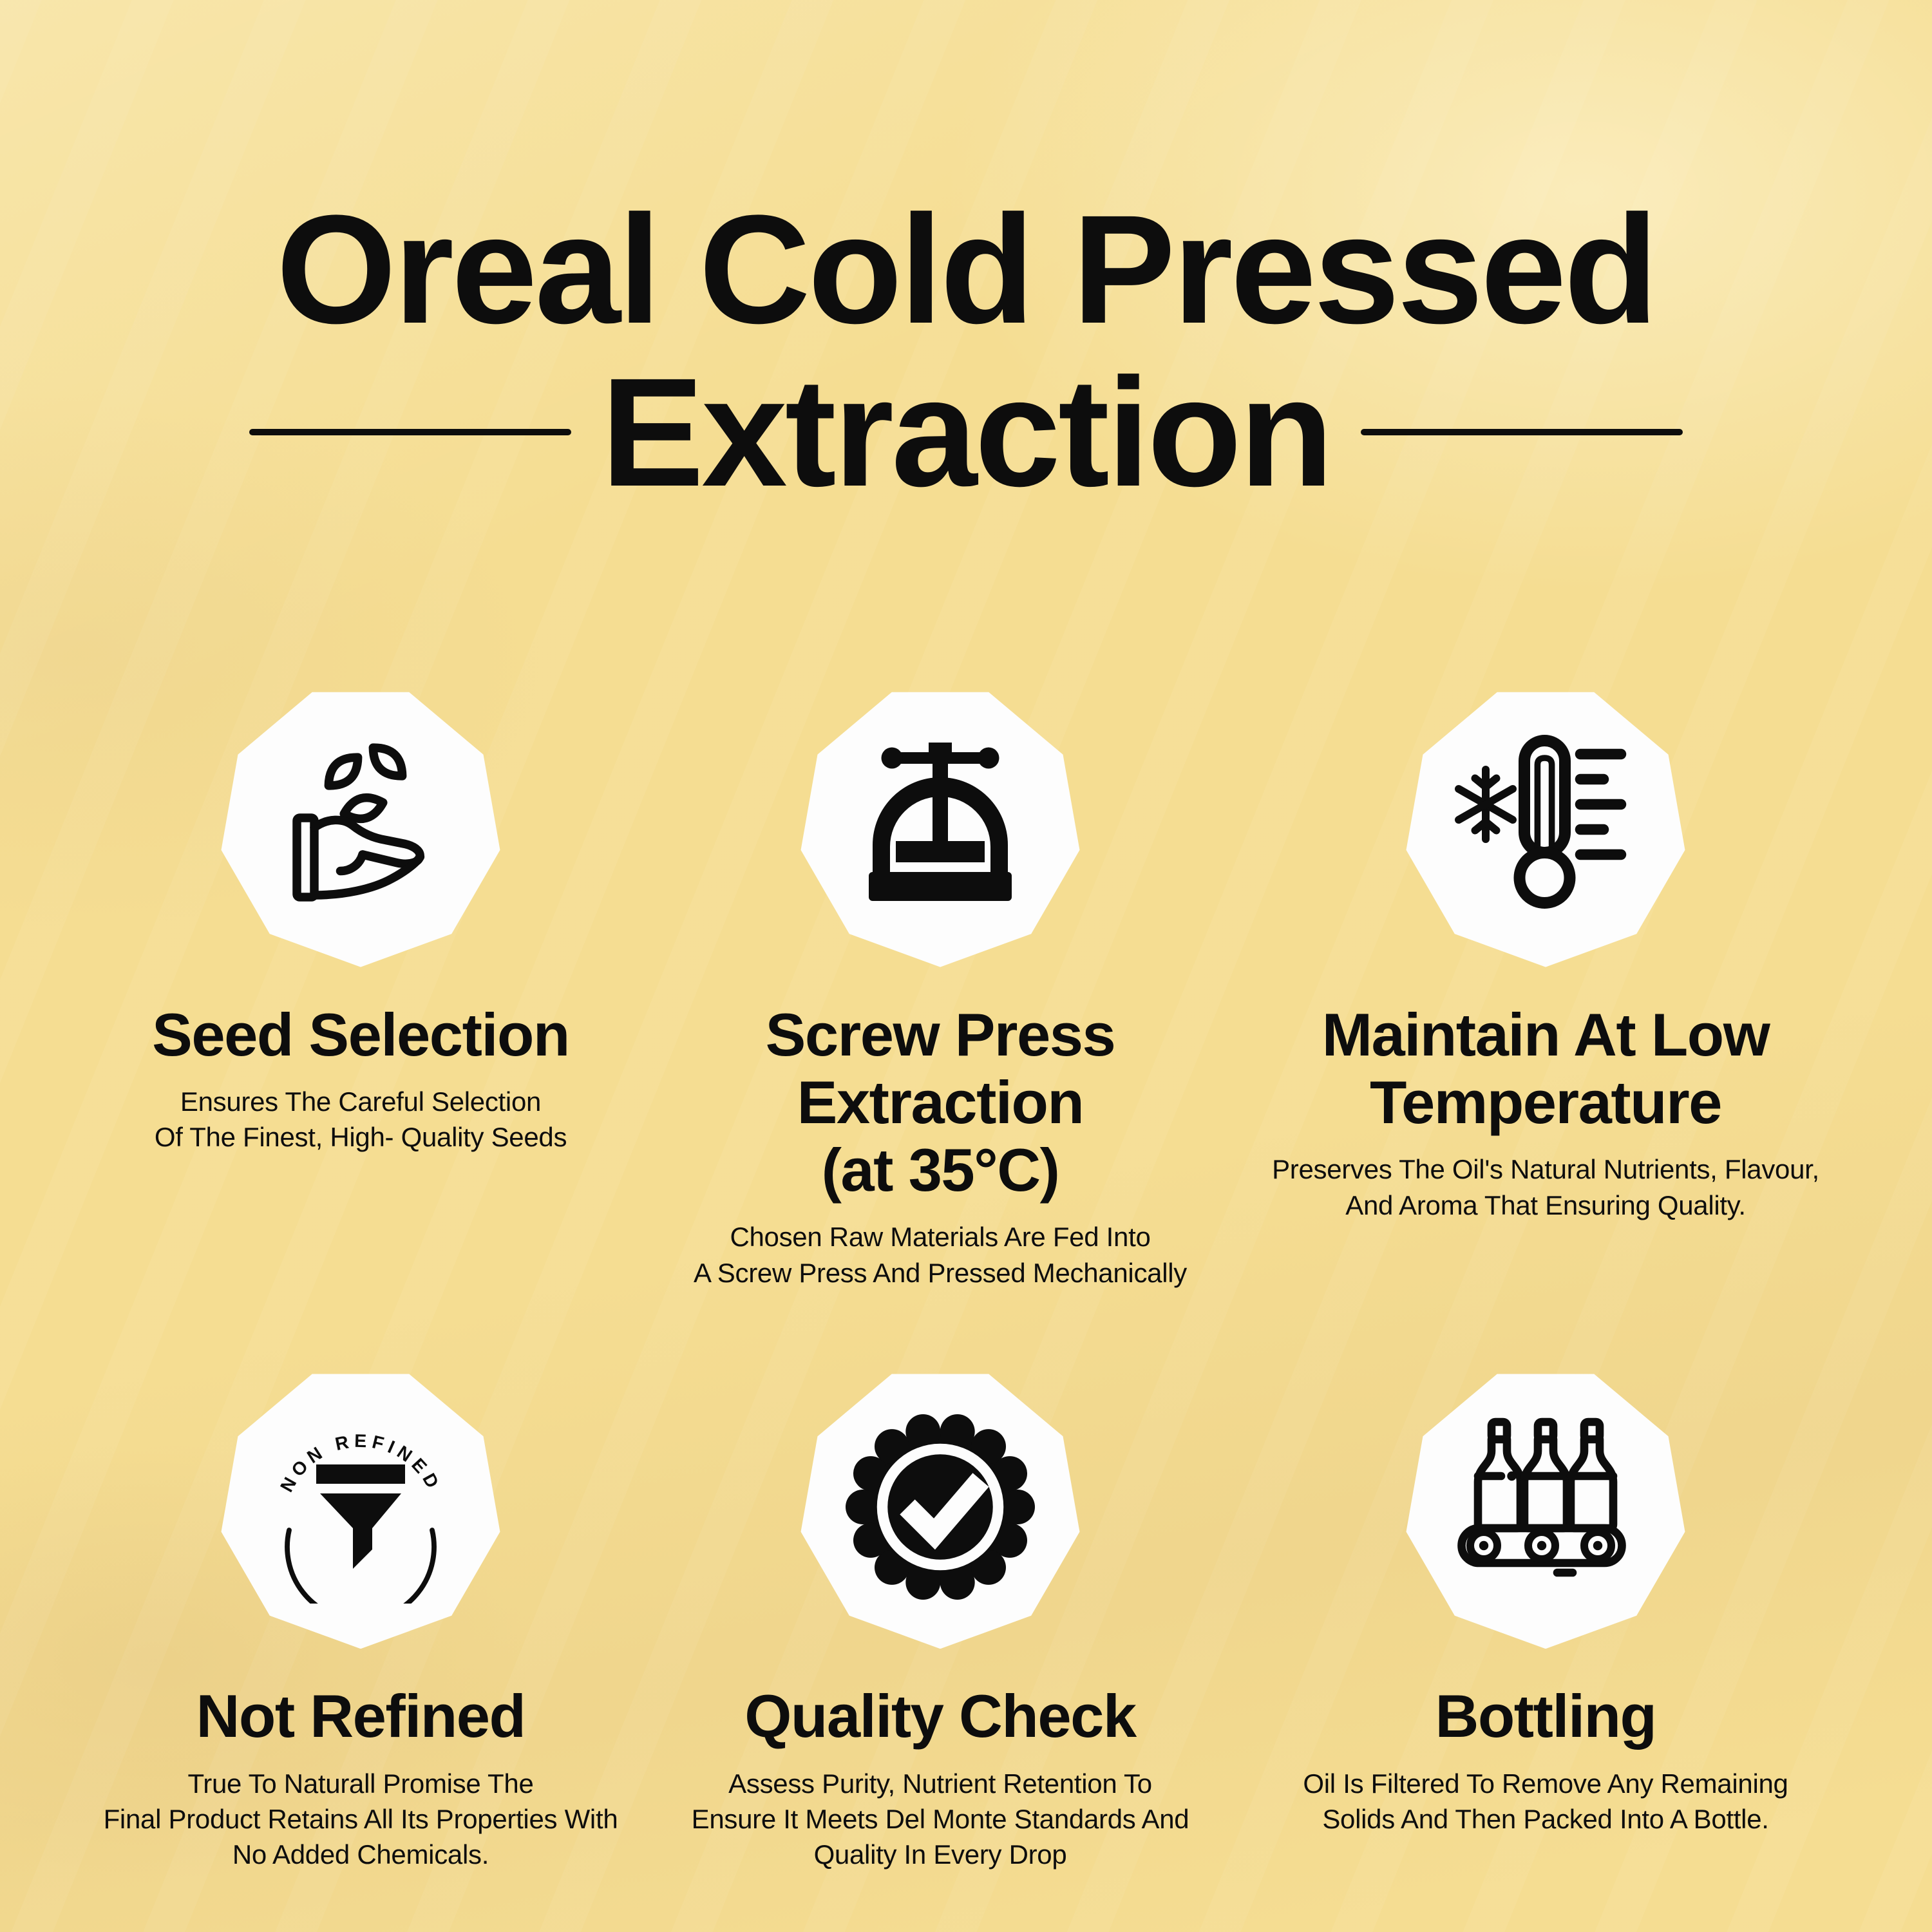  I want to click on page-title-line2: Extraction, so click(968, 431).